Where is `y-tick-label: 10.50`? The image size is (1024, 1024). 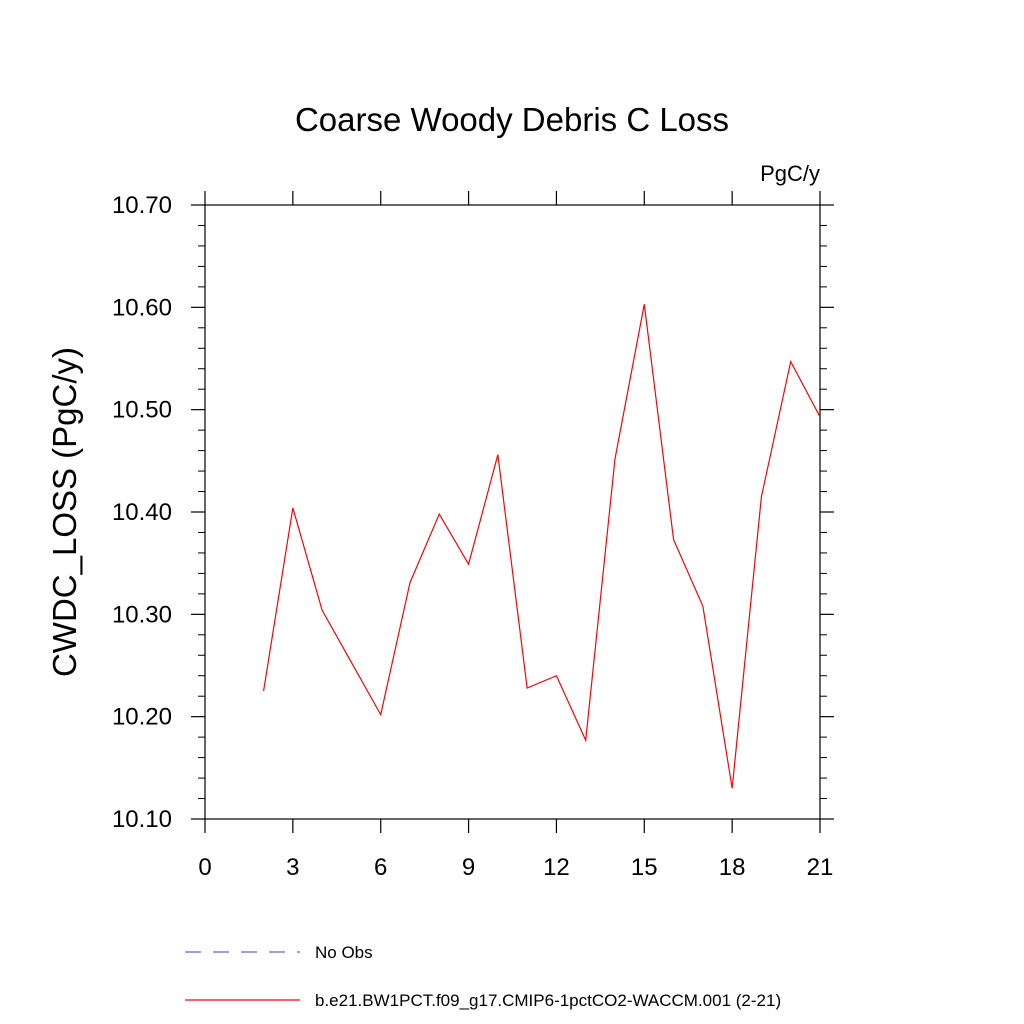
y-tick-label: 10.50 is located at coordinates (142, 410).